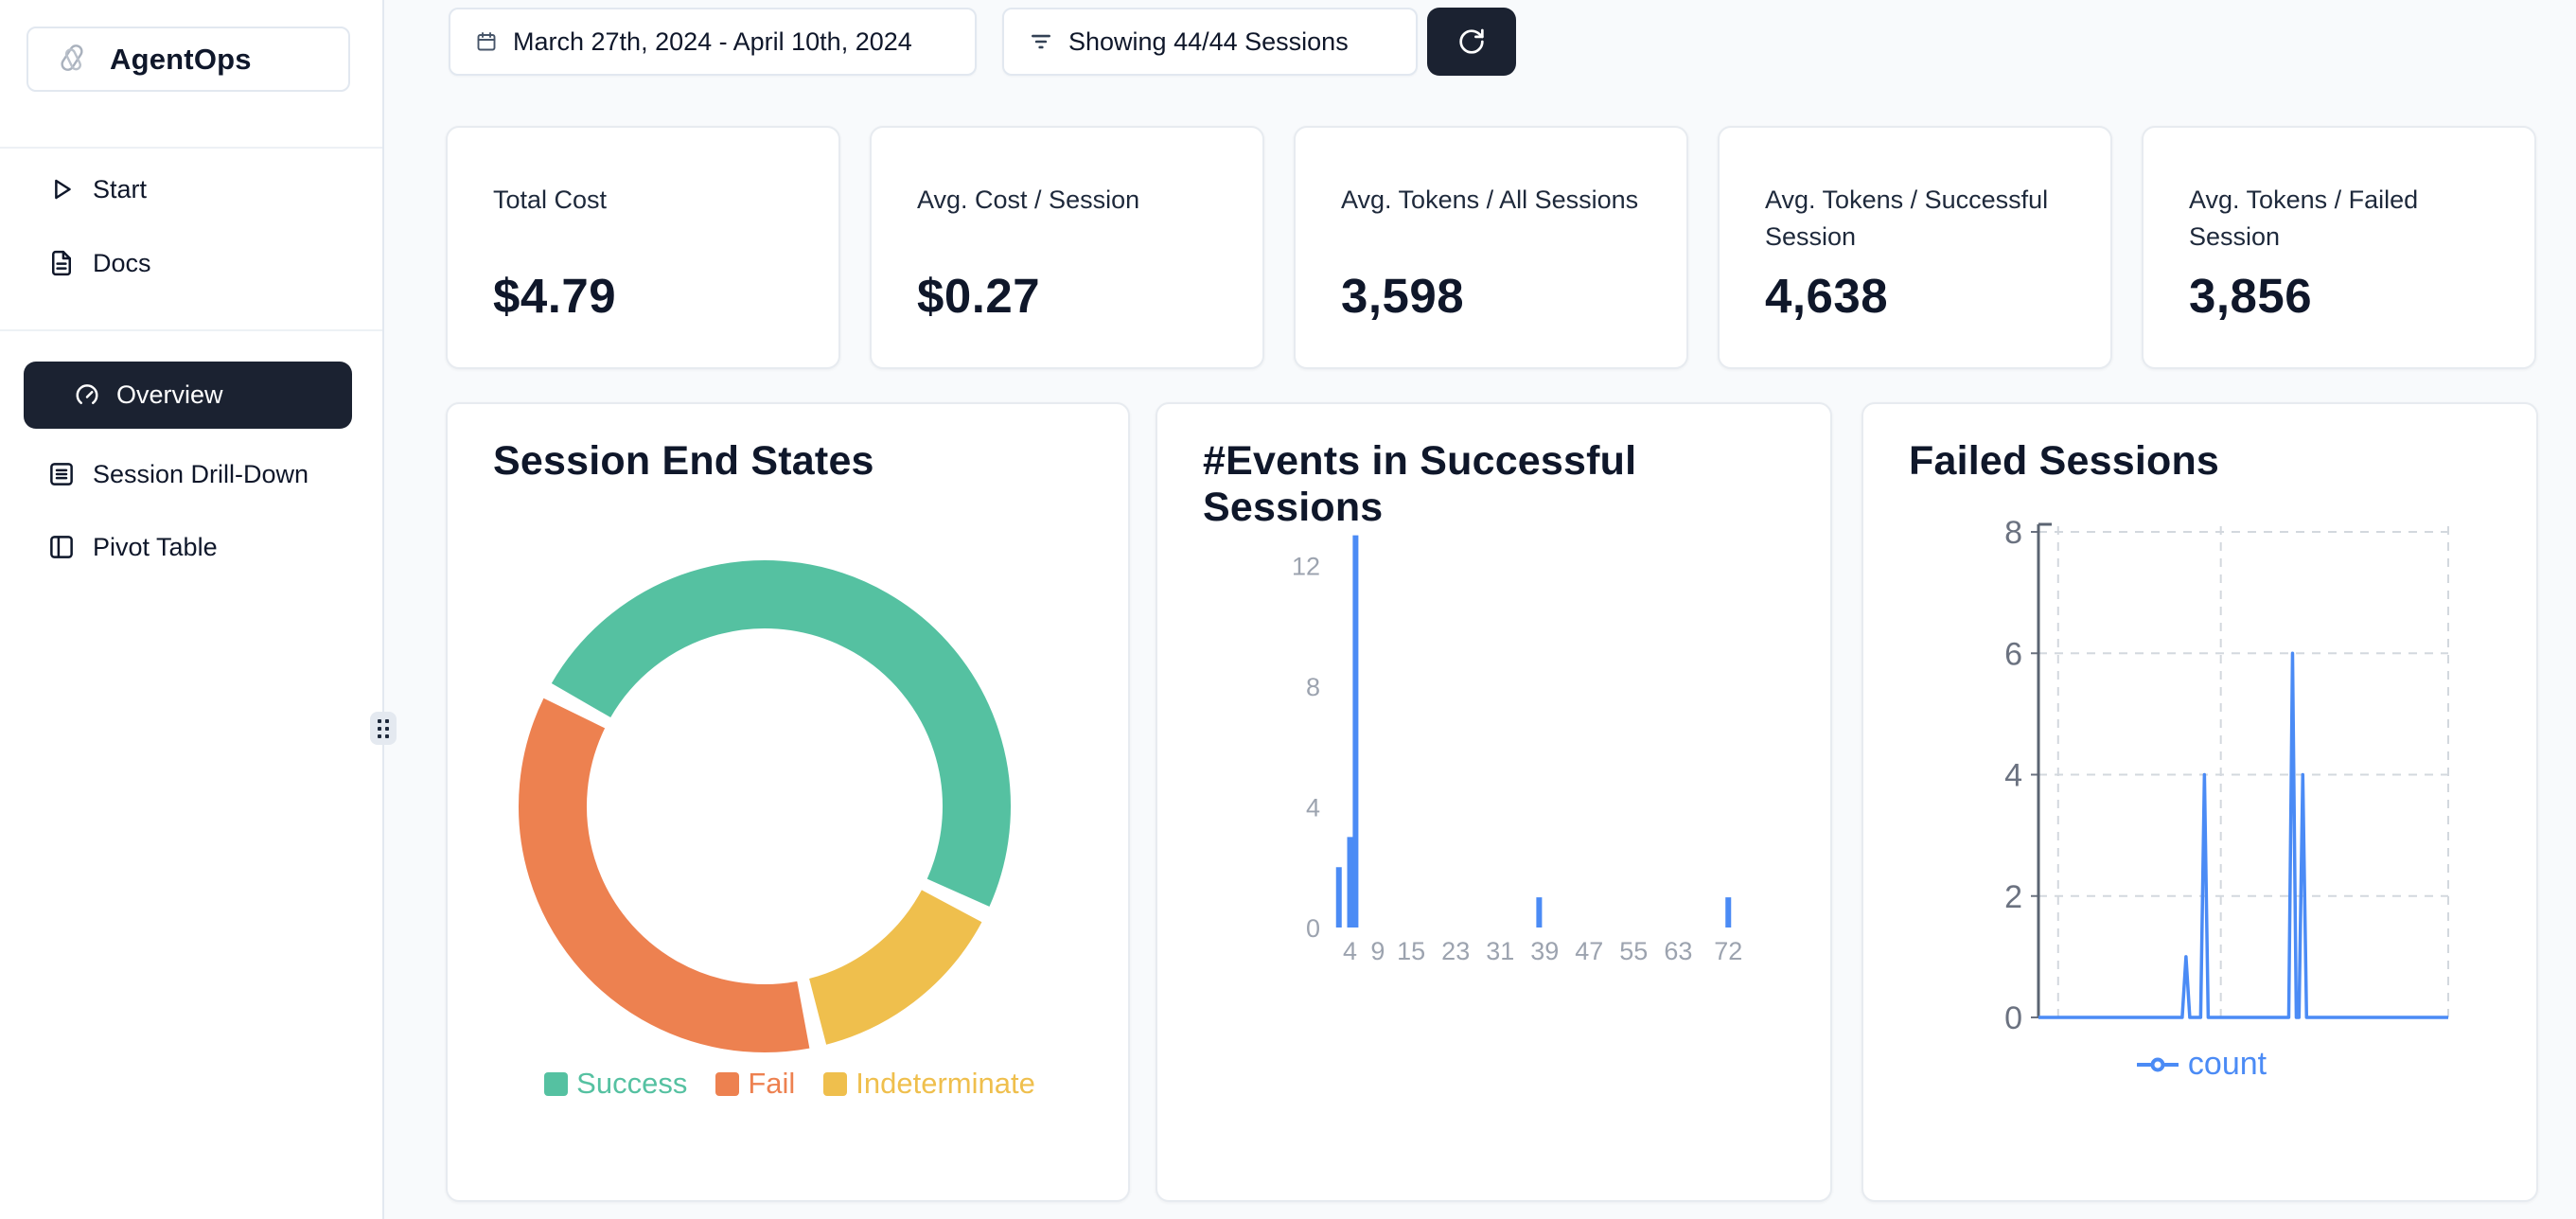  Describe the element at coordinates (1678, 951) in the screenshot. I see `svg-text: 63` at that location.